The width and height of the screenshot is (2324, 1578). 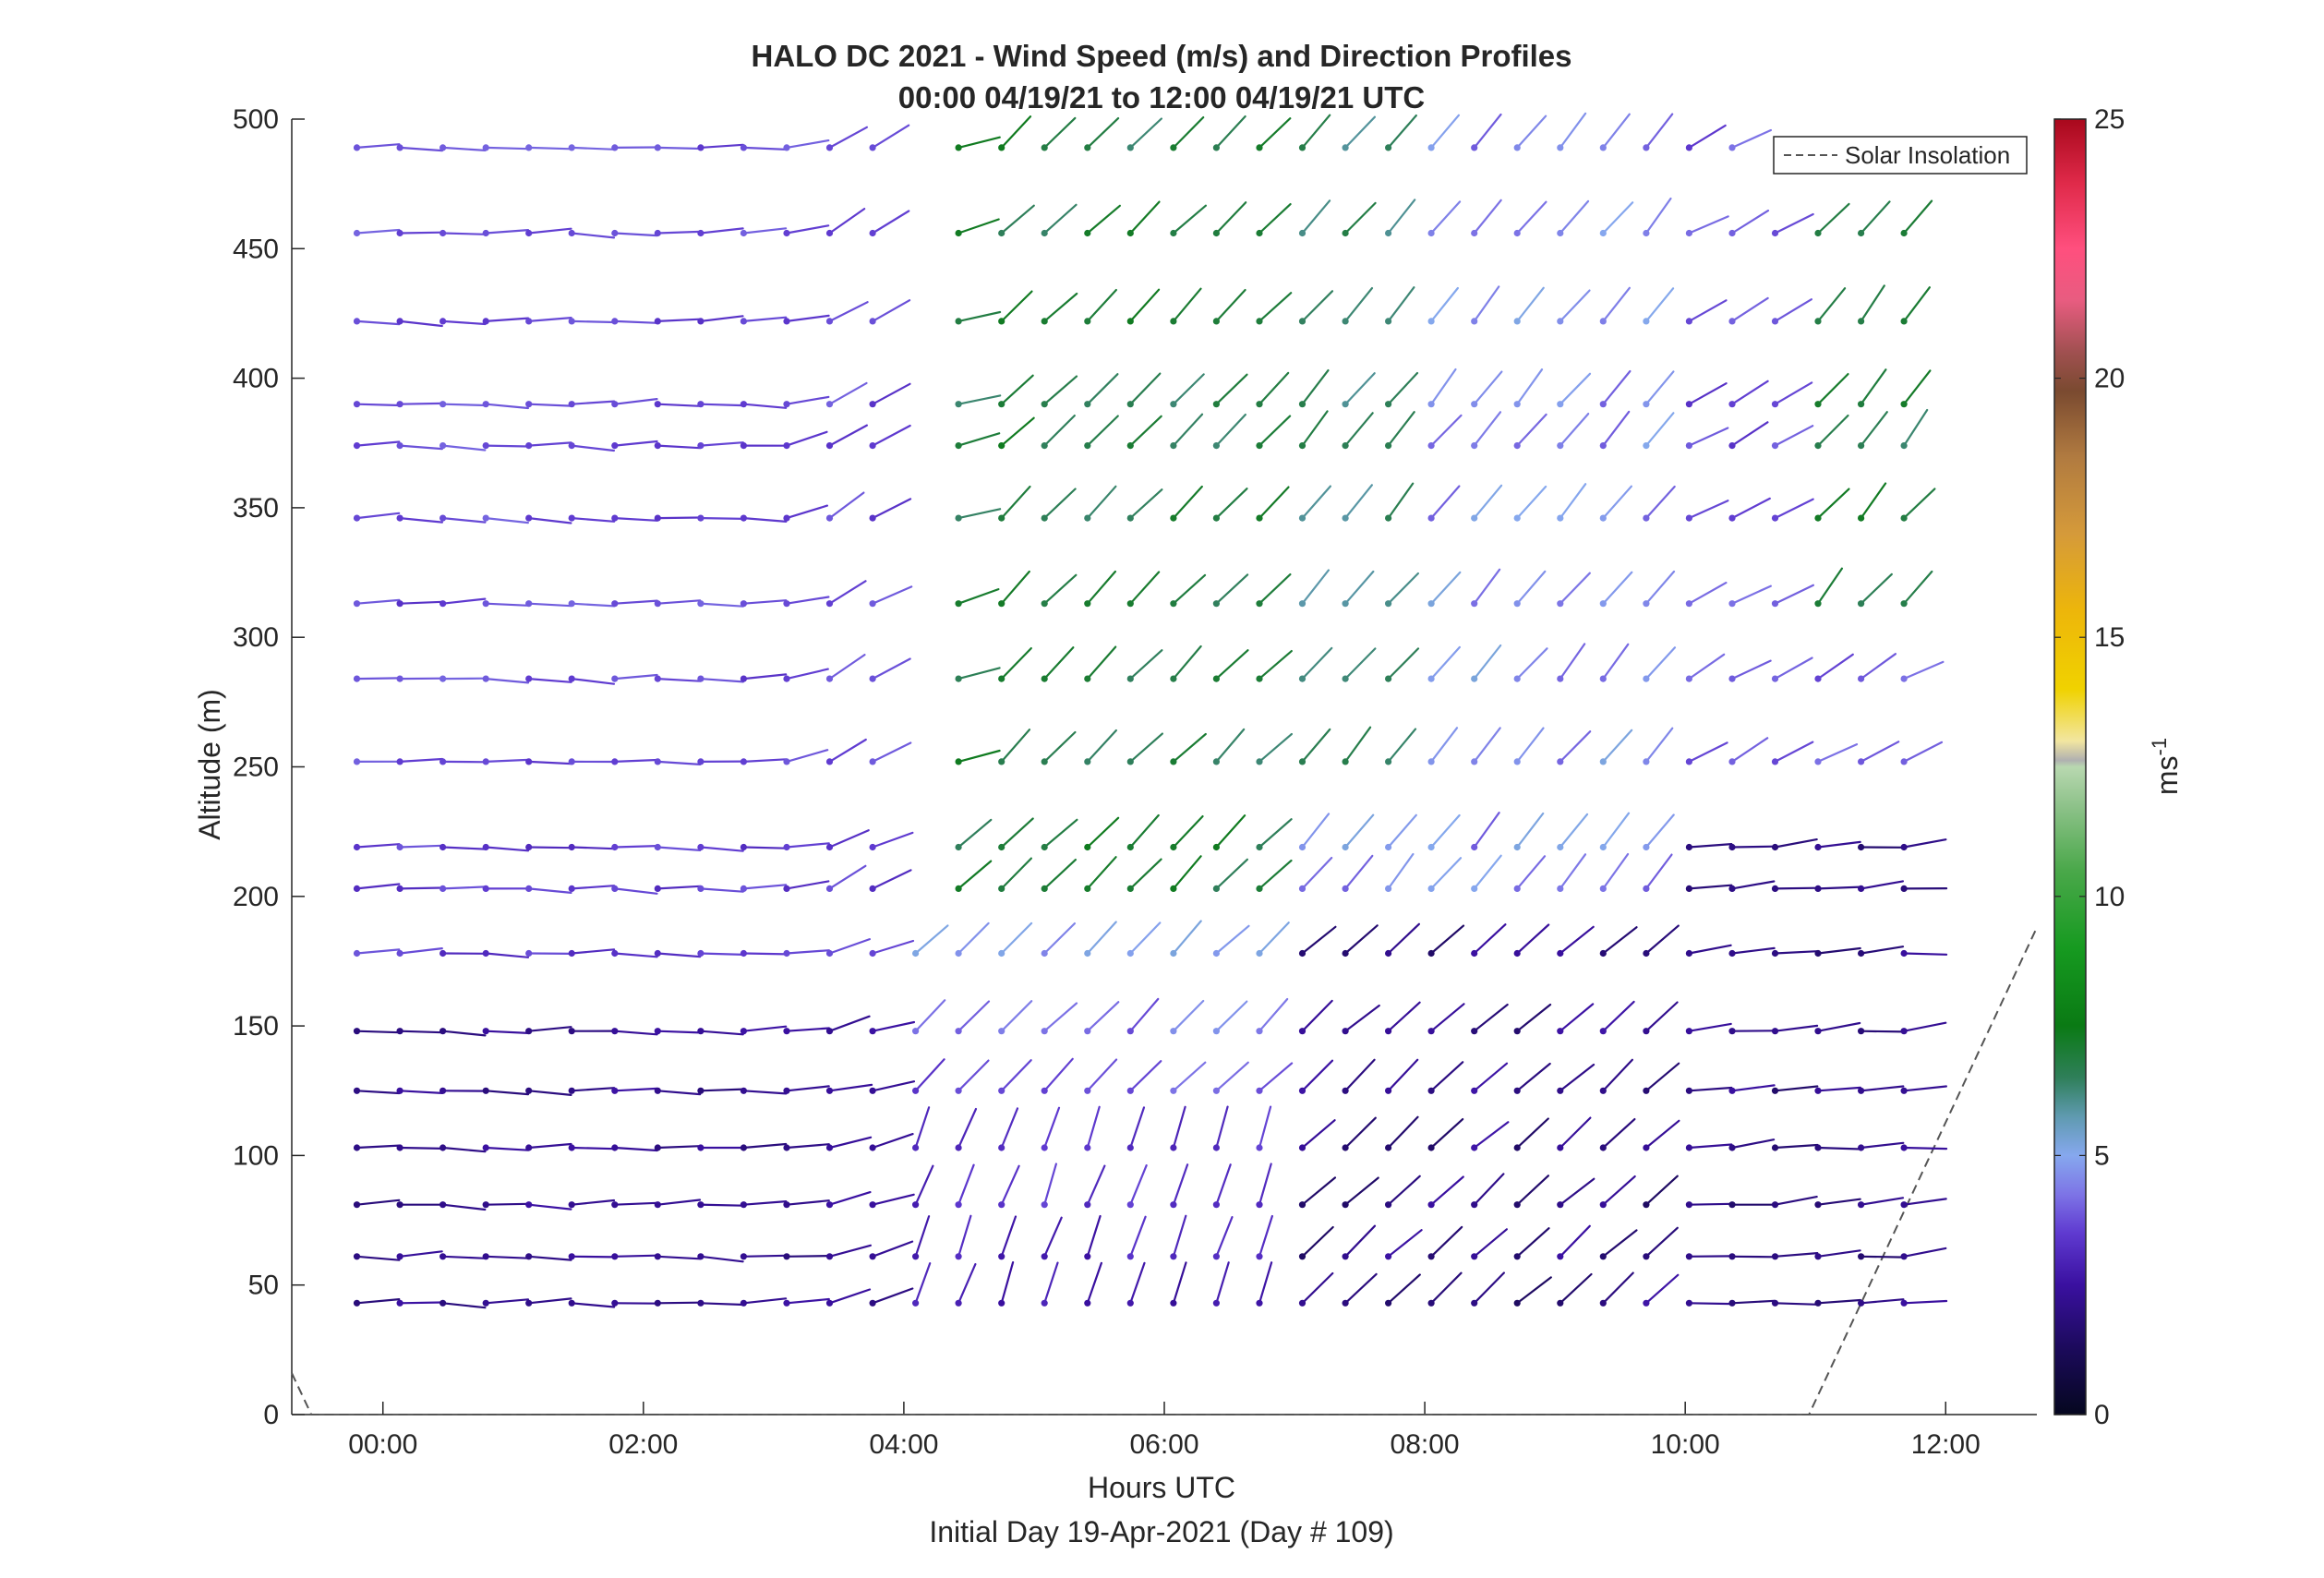 What do you see at coordinates (2102, 1415) in the screenshot?
I see `colorbar-tick-label: 0` at bounding box center [2102, 1415].